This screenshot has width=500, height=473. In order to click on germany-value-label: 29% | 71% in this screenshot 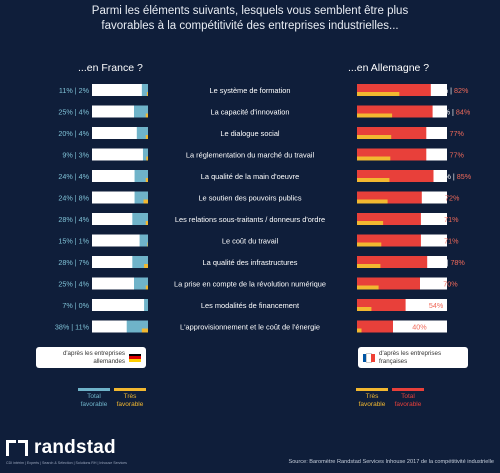, I will do `click(441, 219)`.